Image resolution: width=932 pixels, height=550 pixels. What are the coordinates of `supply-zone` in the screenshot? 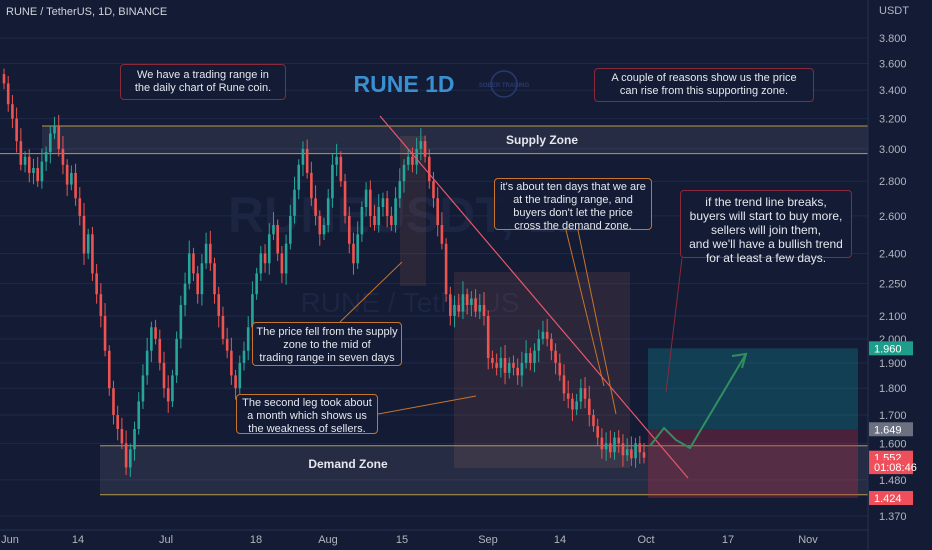 It's located at (455, 140).